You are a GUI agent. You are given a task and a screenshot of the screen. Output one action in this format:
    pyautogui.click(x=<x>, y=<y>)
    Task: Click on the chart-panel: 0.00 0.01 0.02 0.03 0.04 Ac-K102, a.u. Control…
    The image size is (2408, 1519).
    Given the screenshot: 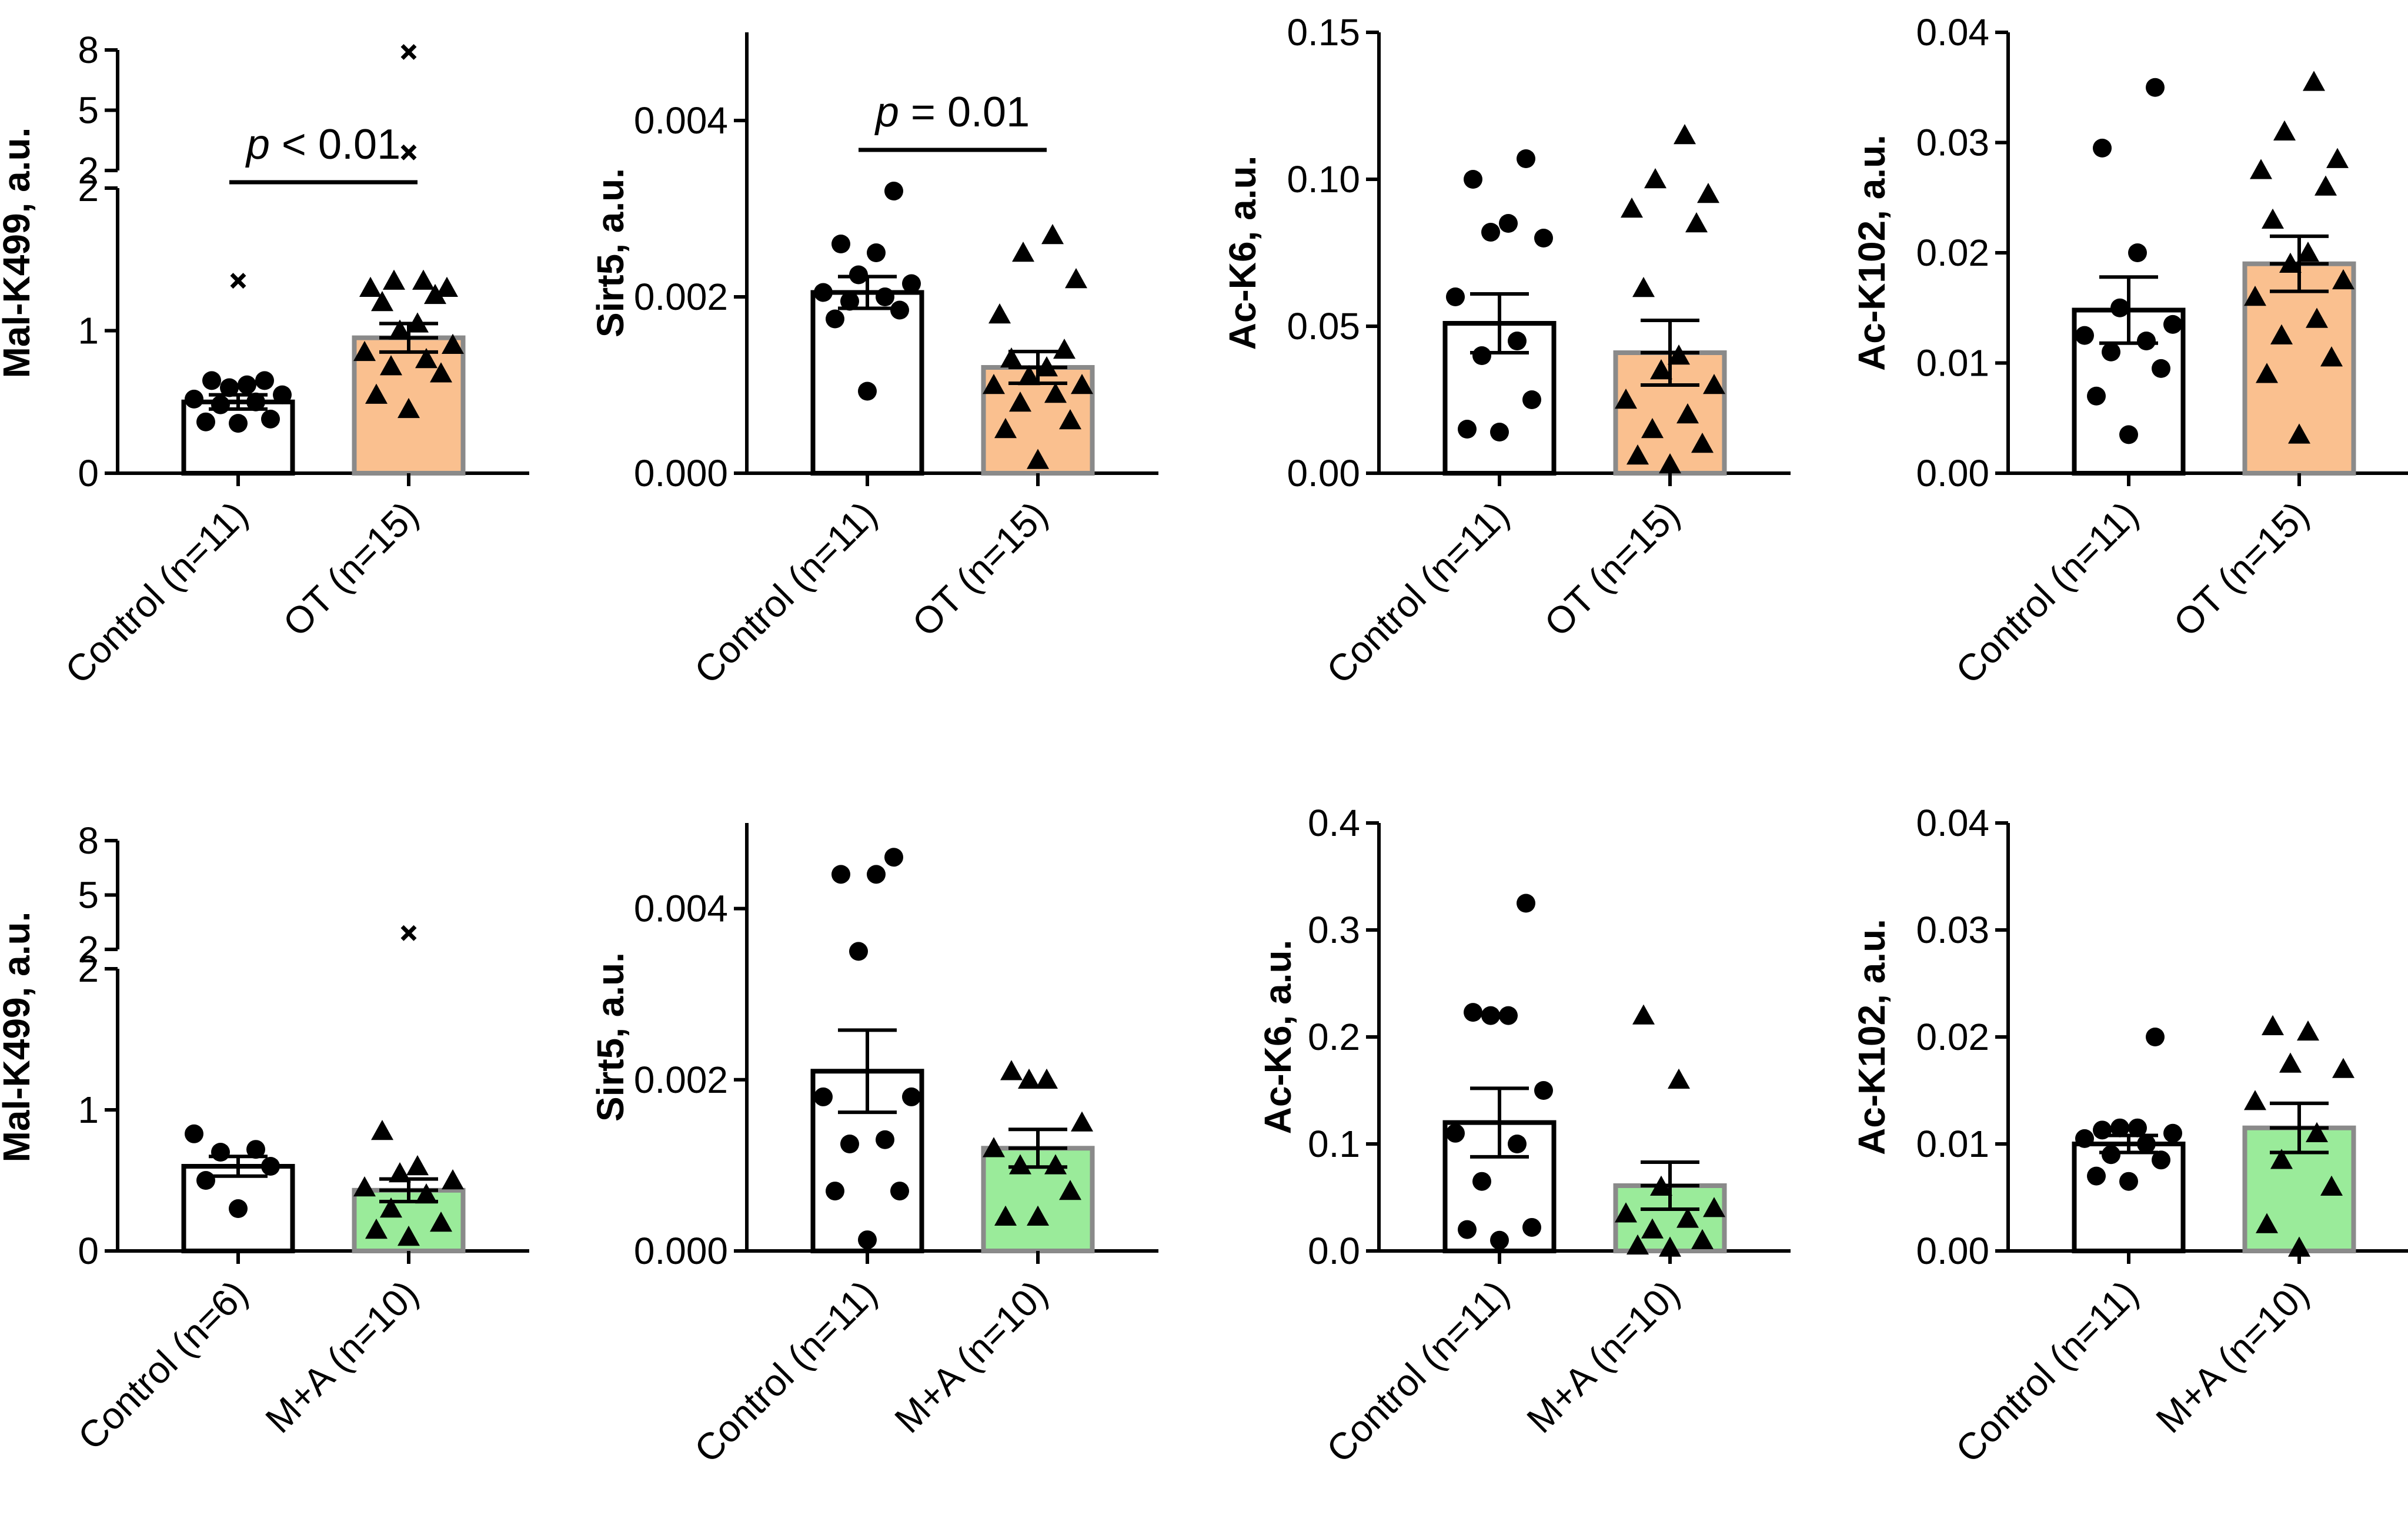 What is the action you would take?
    pyautogui.click(x=2129, y=352)
    